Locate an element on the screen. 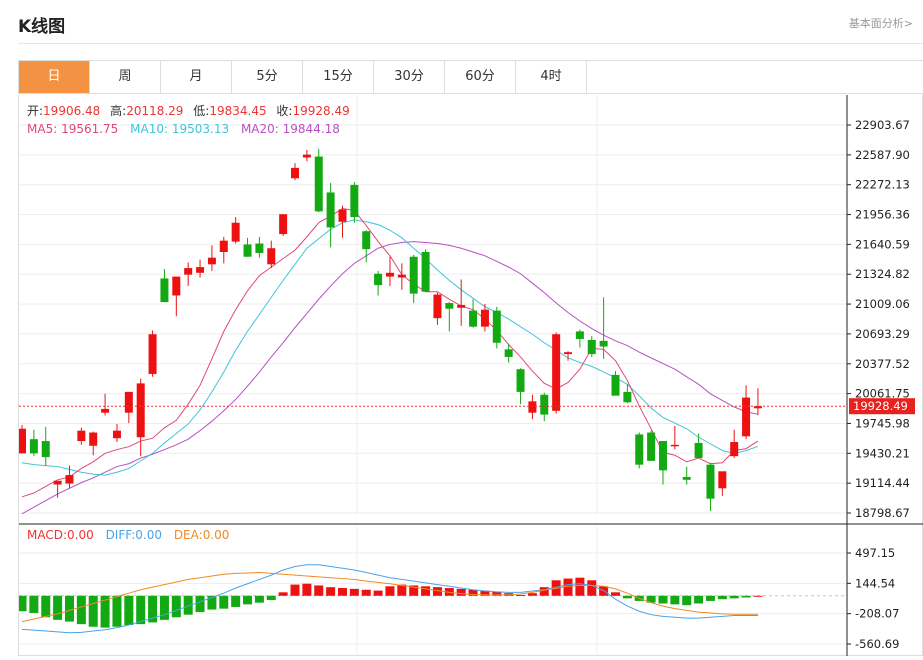  fundamental-analysis-link: 基本面分析> is located at coordinates (880, 23).